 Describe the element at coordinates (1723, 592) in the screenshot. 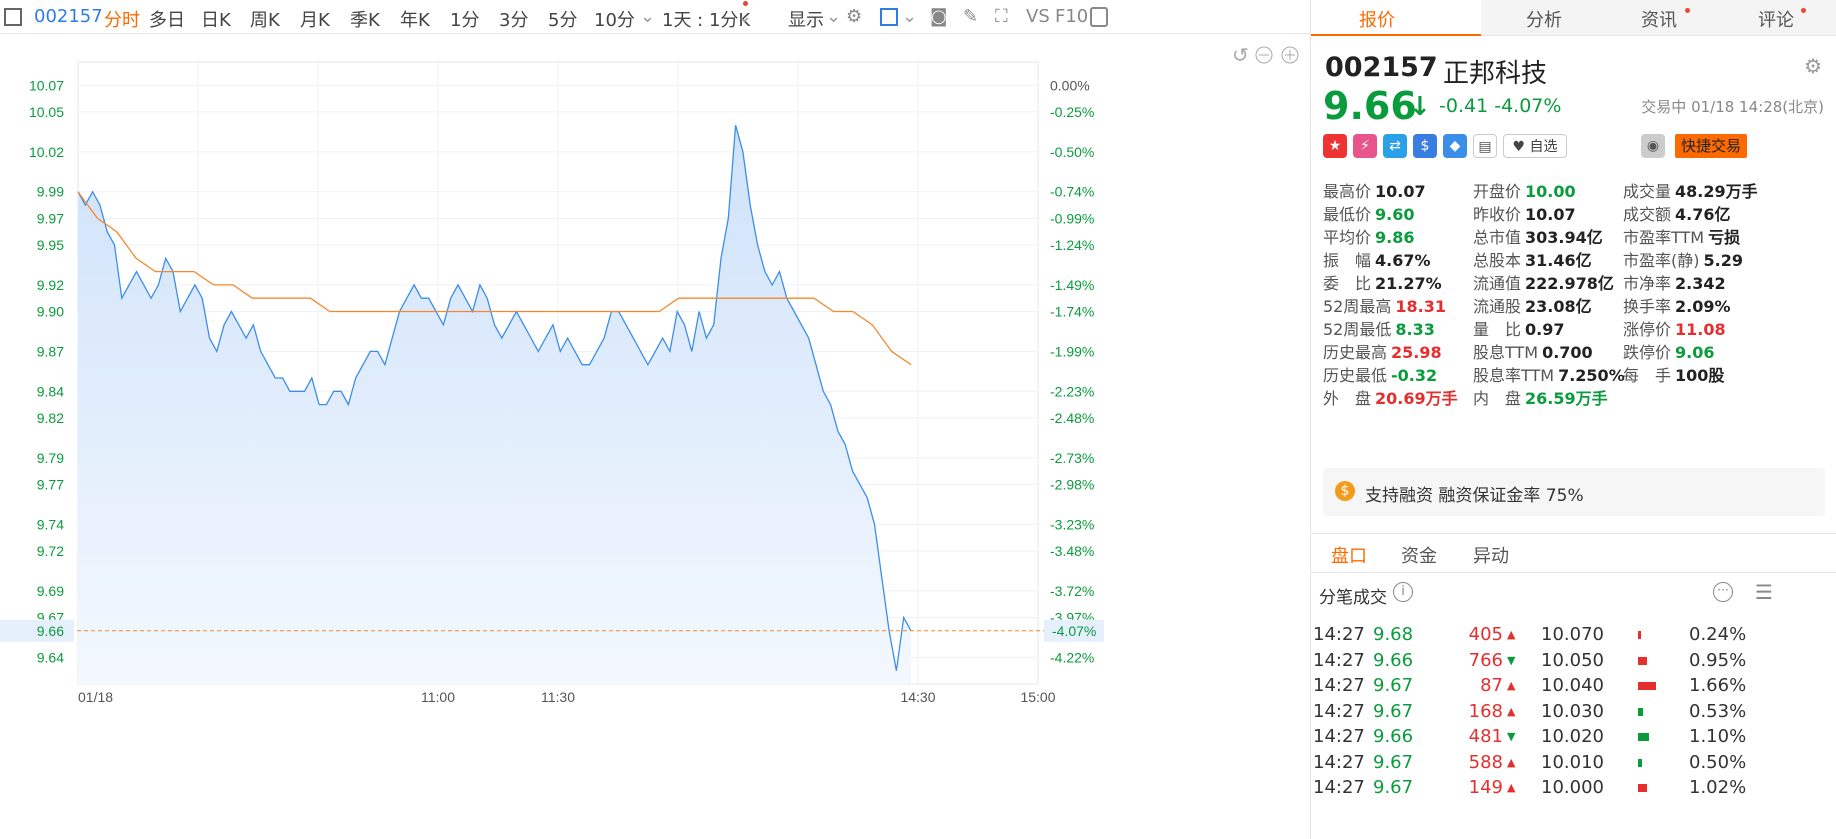

I see `more-icon: ···` at that location.